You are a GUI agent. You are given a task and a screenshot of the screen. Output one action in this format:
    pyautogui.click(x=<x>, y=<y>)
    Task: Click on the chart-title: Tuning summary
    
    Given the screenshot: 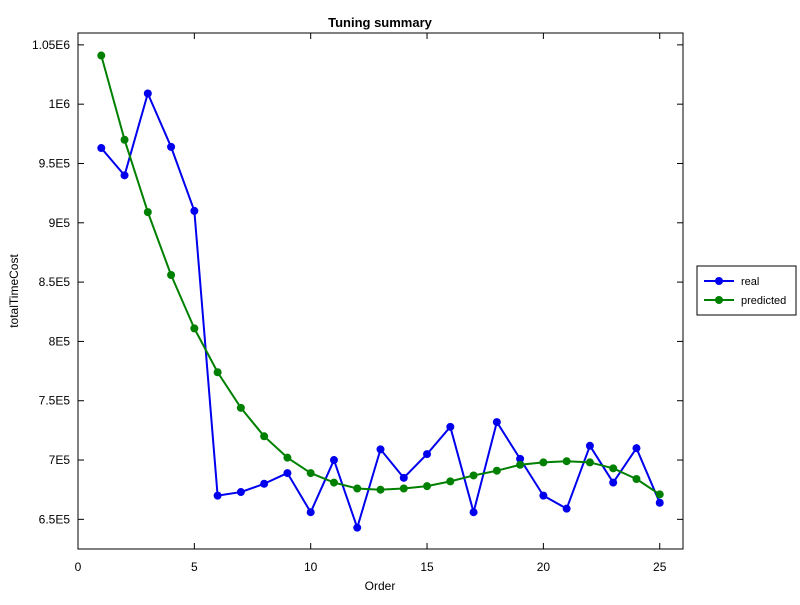 What is the action you would take?
    pyautogui.click(x=380, y=22)
    